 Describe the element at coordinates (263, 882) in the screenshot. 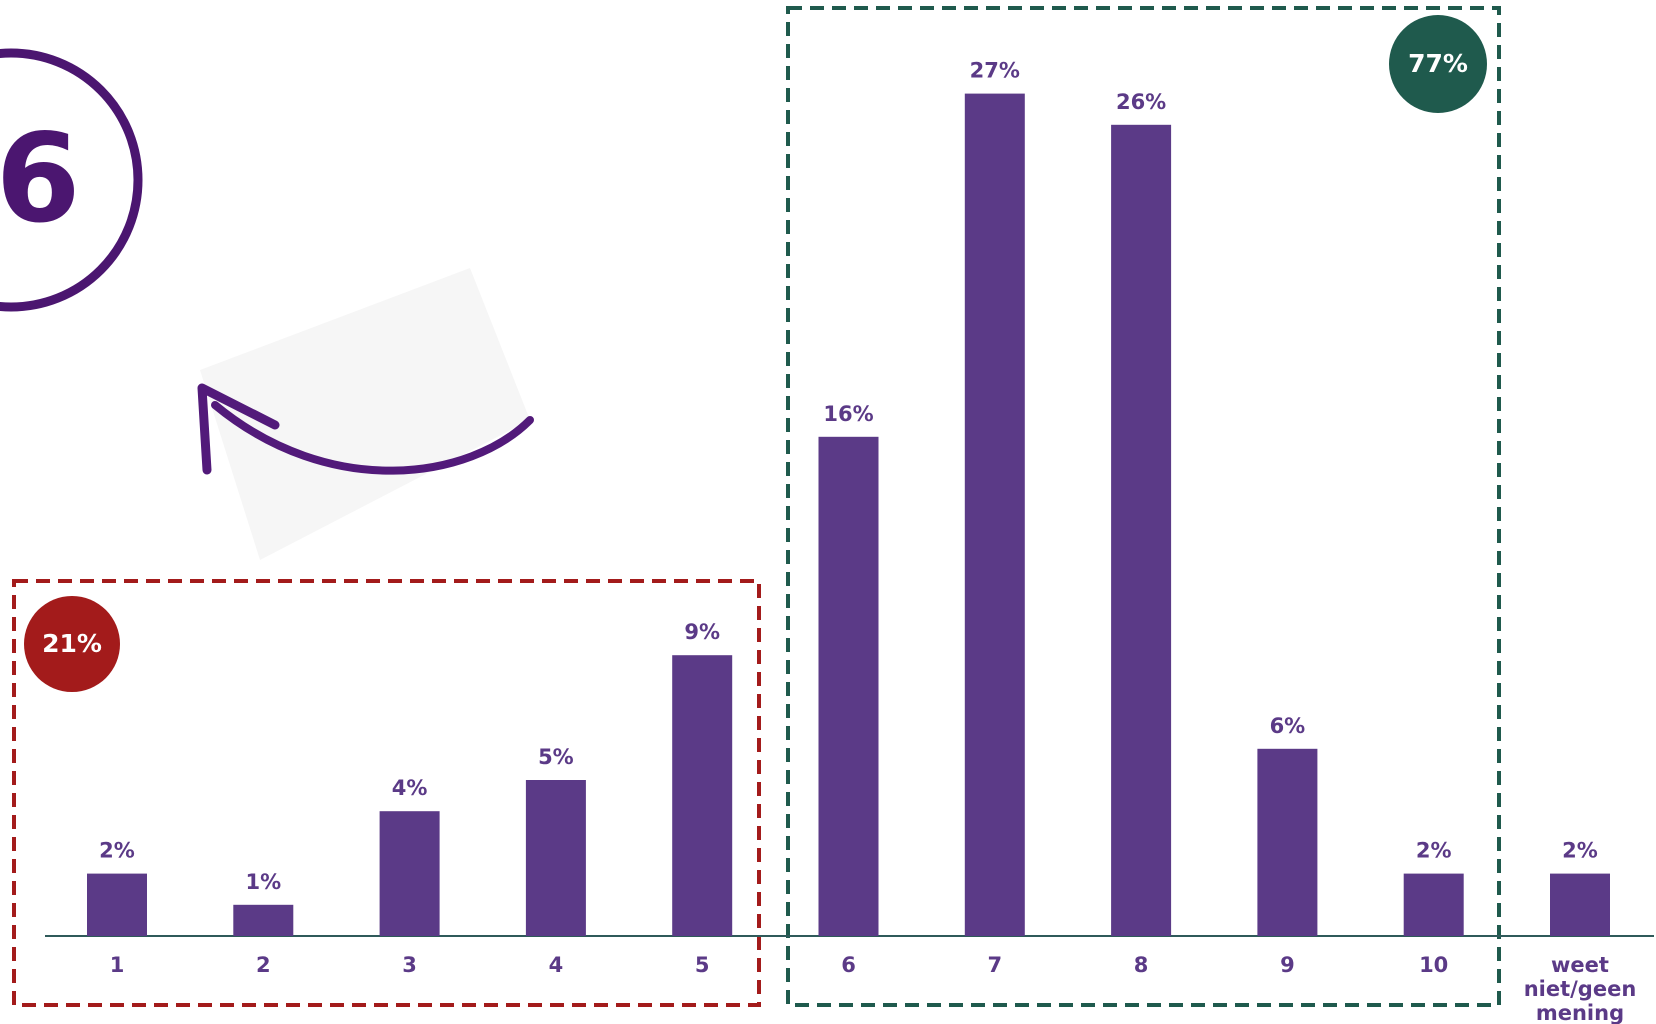

I see `value-label: 1%` at that location.